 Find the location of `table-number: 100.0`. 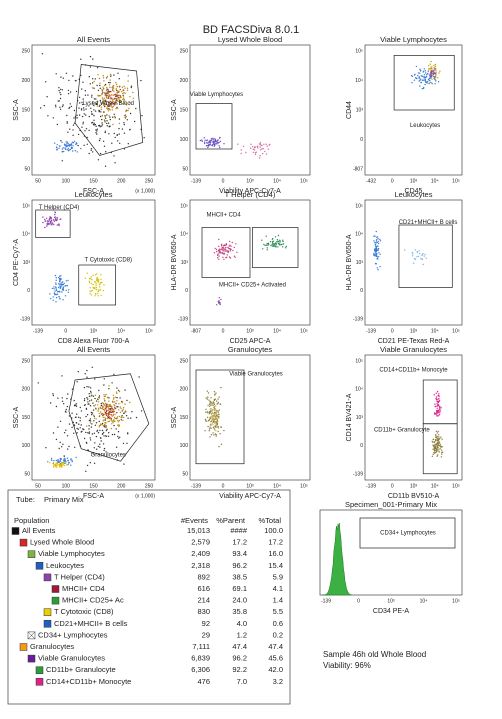

table-number: 100.0 is located at coordinates (273, 530).